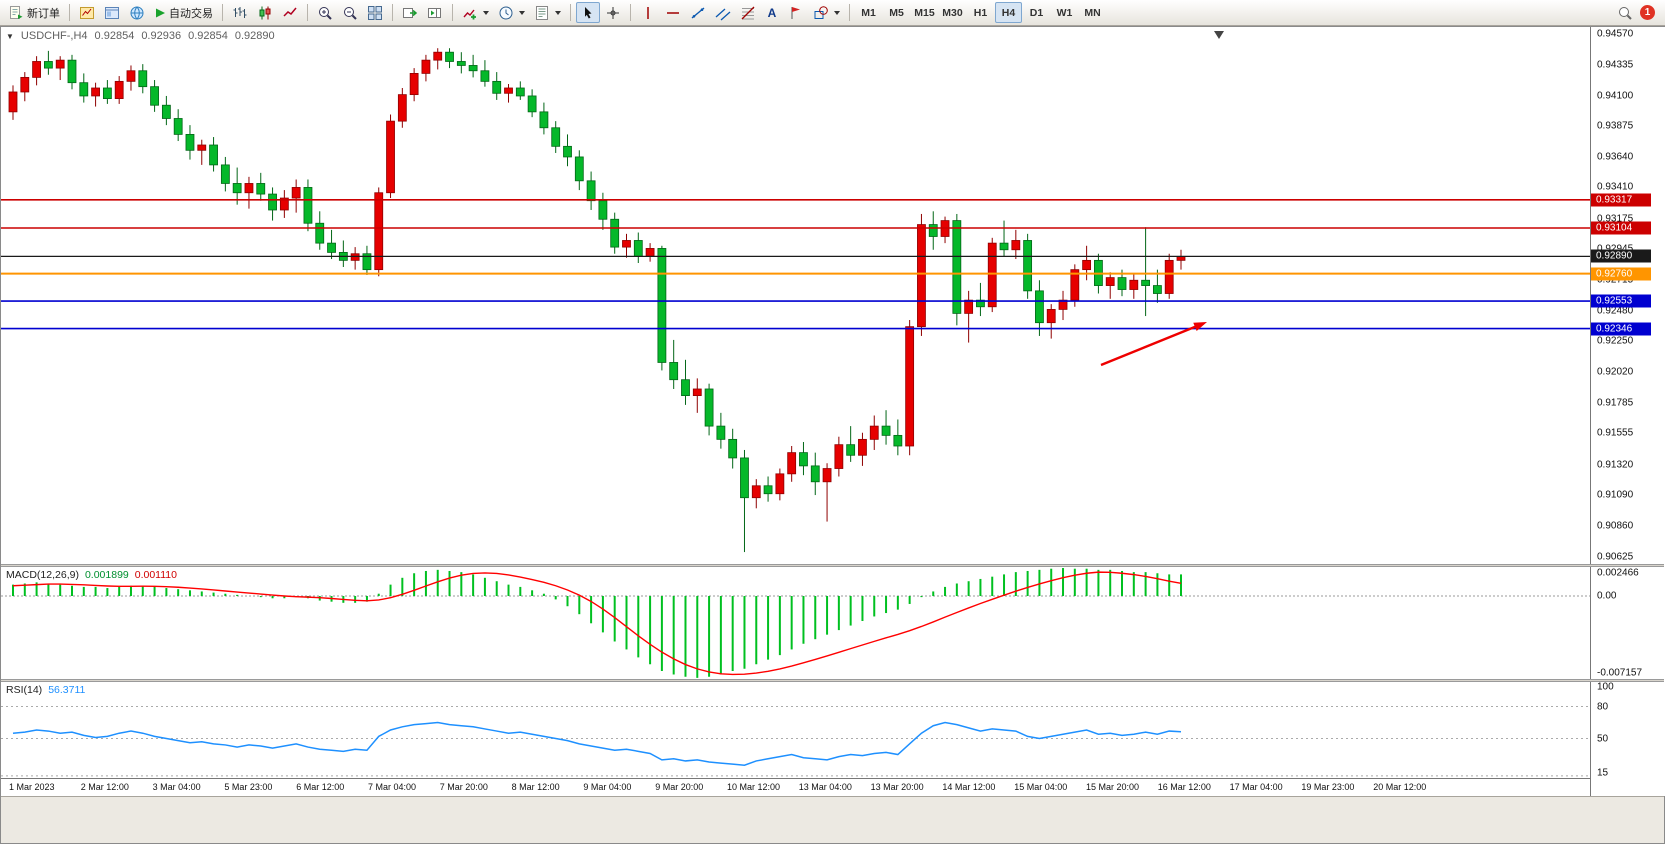 The height and width of the screenshot is (844, 1665). I want to click on rsi-panel: RSI(14) 56.3711, so click(795, 730).